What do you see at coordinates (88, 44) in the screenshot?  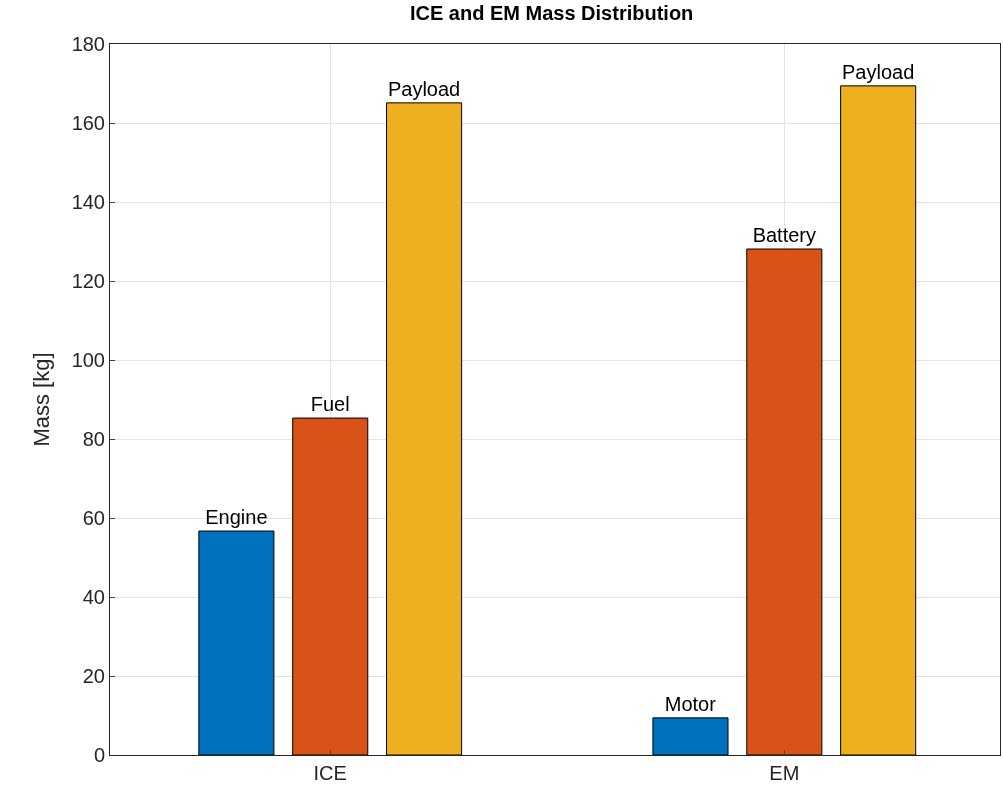 I see `y-tick-label: 180` at bounding box center [88, 44].